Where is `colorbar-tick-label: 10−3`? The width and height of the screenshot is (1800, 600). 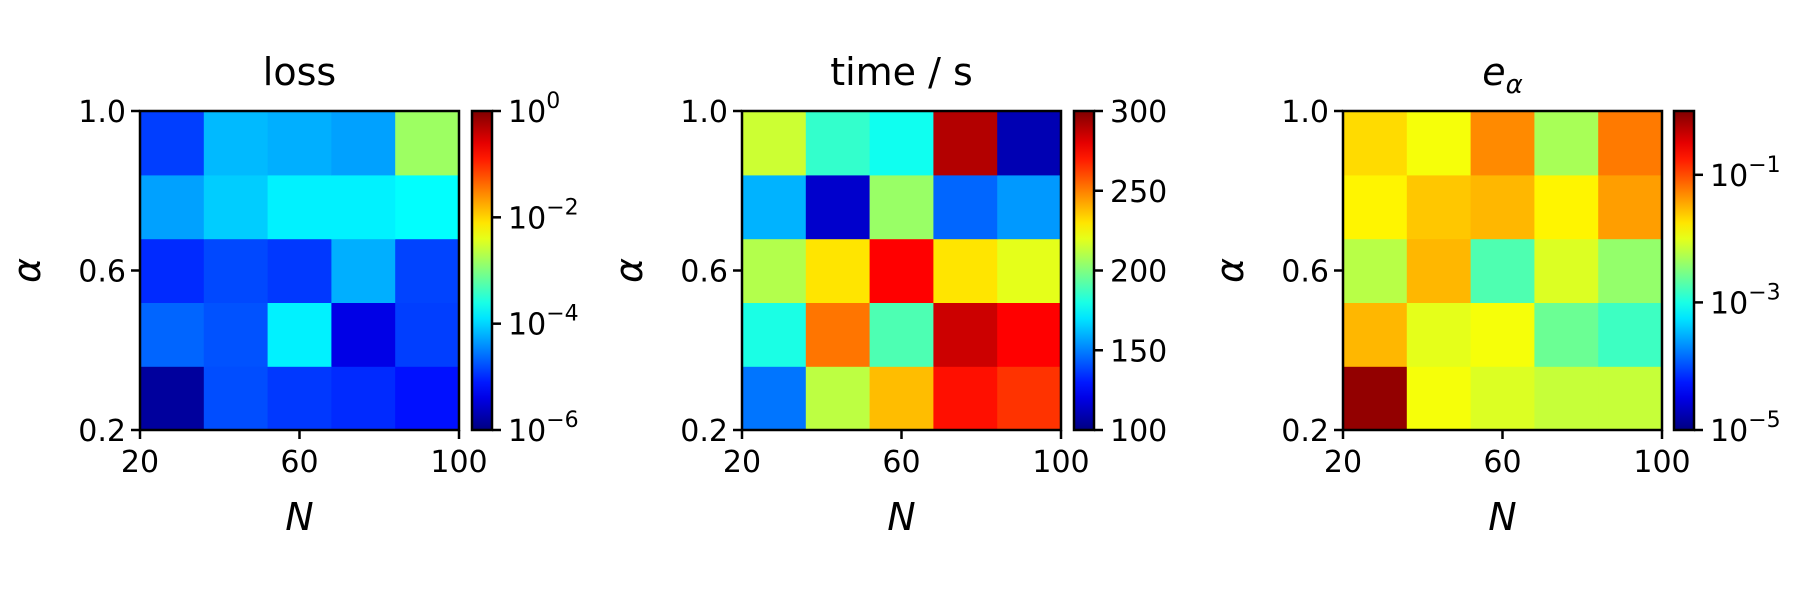
colorbar-tick-label: 10−3 is located at coordinates (1745, 300).